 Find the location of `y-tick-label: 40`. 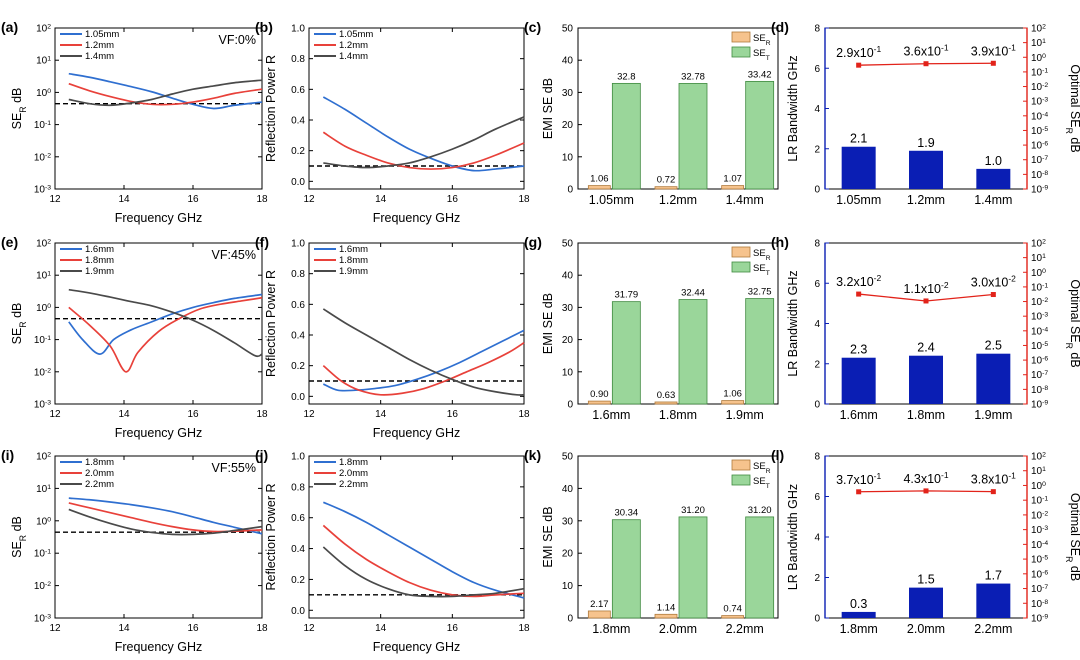

y-tick-label: 40 is located at coordinates (568, 61).